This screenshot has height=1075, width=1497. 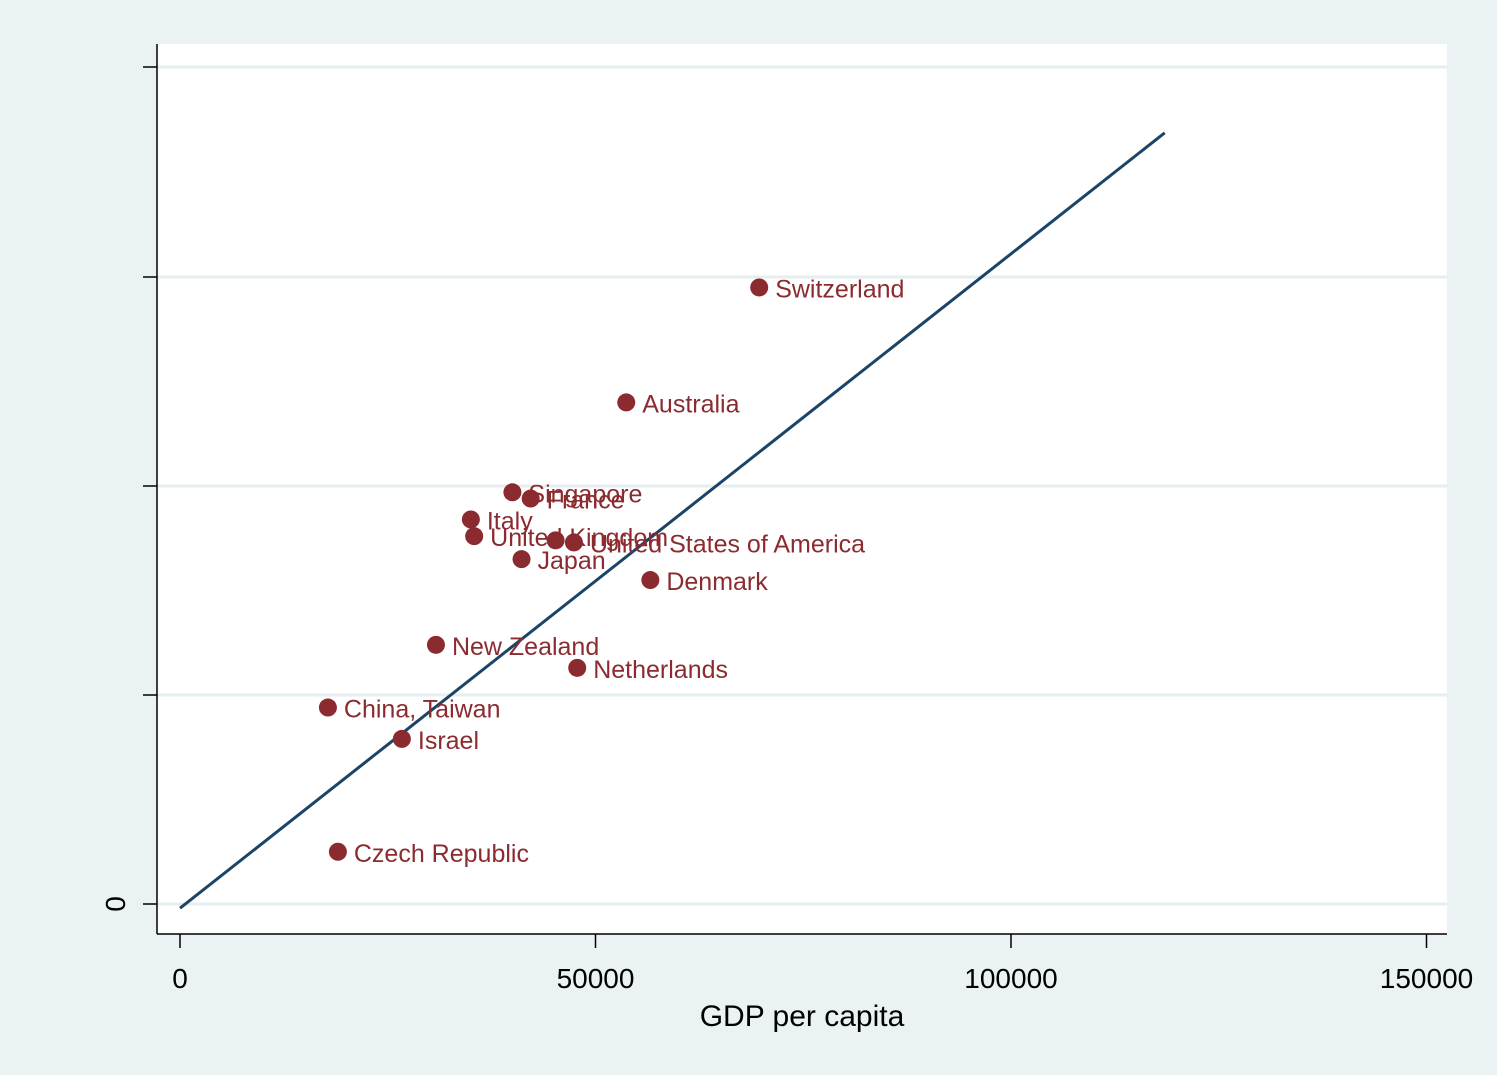 I want to click on point-label-czech-republic: Czech Republic, so click(x=441, y=854).